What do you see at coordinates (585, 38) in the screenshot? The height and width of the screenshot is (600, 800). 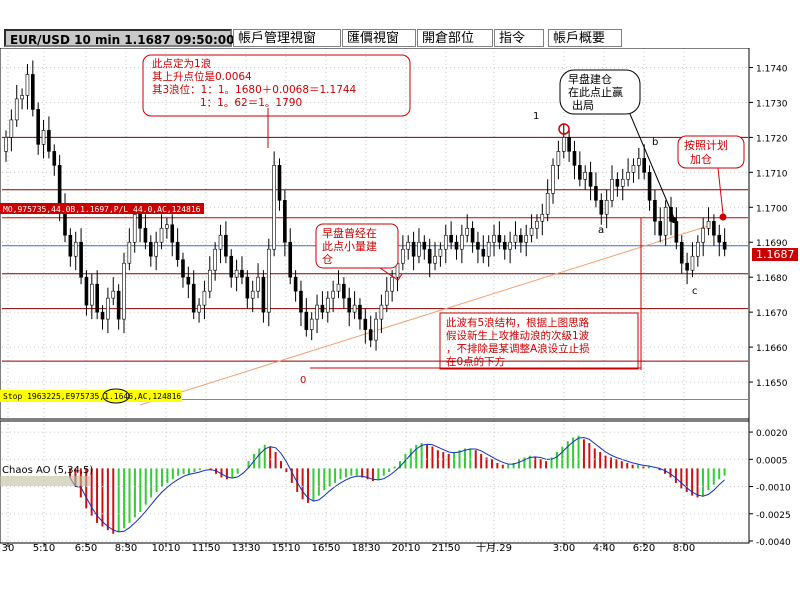 I see `tab-account-summary: 帳戶概要` at bounding box center [585, 38].